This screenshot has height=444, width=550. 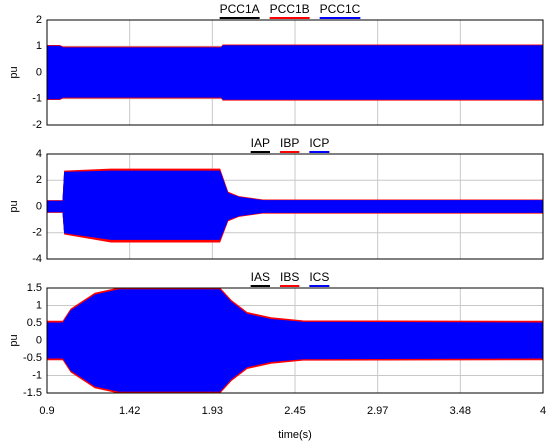 I want to click on x-tick-label: 1.93, so click(x=212, y=411).